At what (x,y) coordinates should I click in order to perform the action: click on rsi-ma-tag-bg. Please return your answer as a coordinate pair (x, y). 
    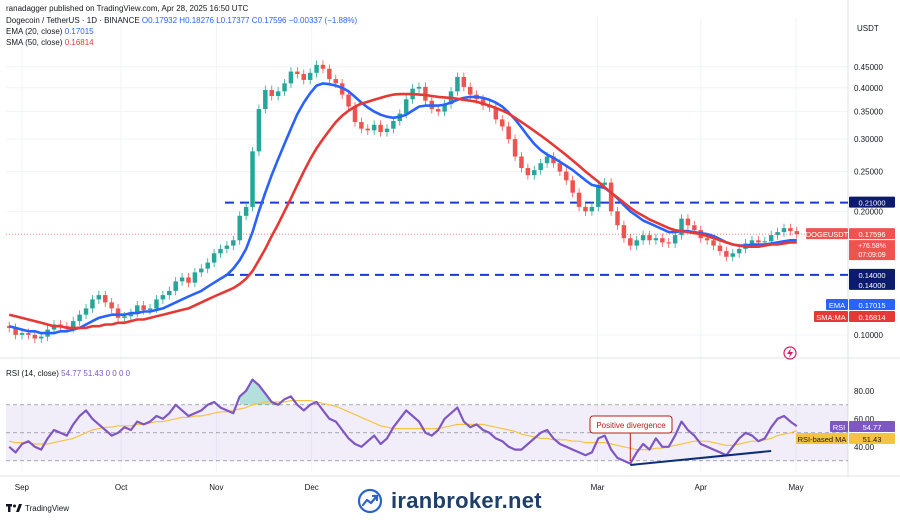
    Looking at the image, I should click on (822, 438).